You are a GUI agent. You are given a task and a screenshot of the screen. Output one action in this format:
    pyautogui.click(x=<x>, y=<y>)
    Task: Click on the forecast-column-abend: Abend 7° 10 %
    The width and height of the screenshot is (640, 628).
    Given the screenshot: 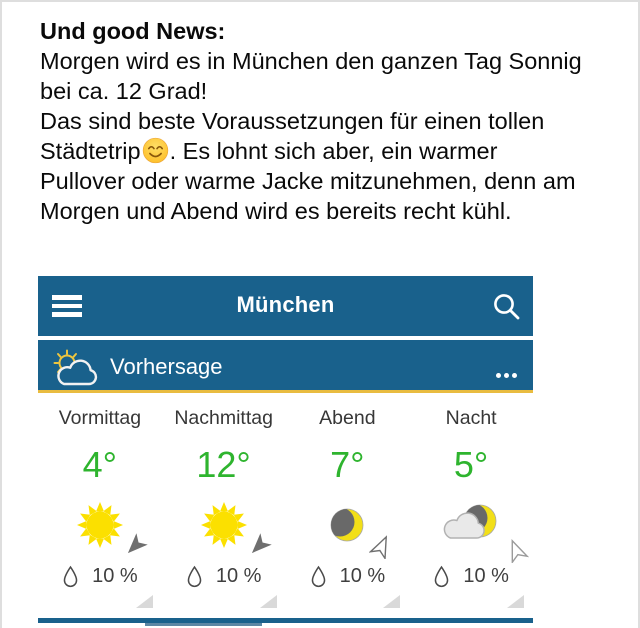 What is the action you would take?
    pyautogui.click(x=348, y=510)
    